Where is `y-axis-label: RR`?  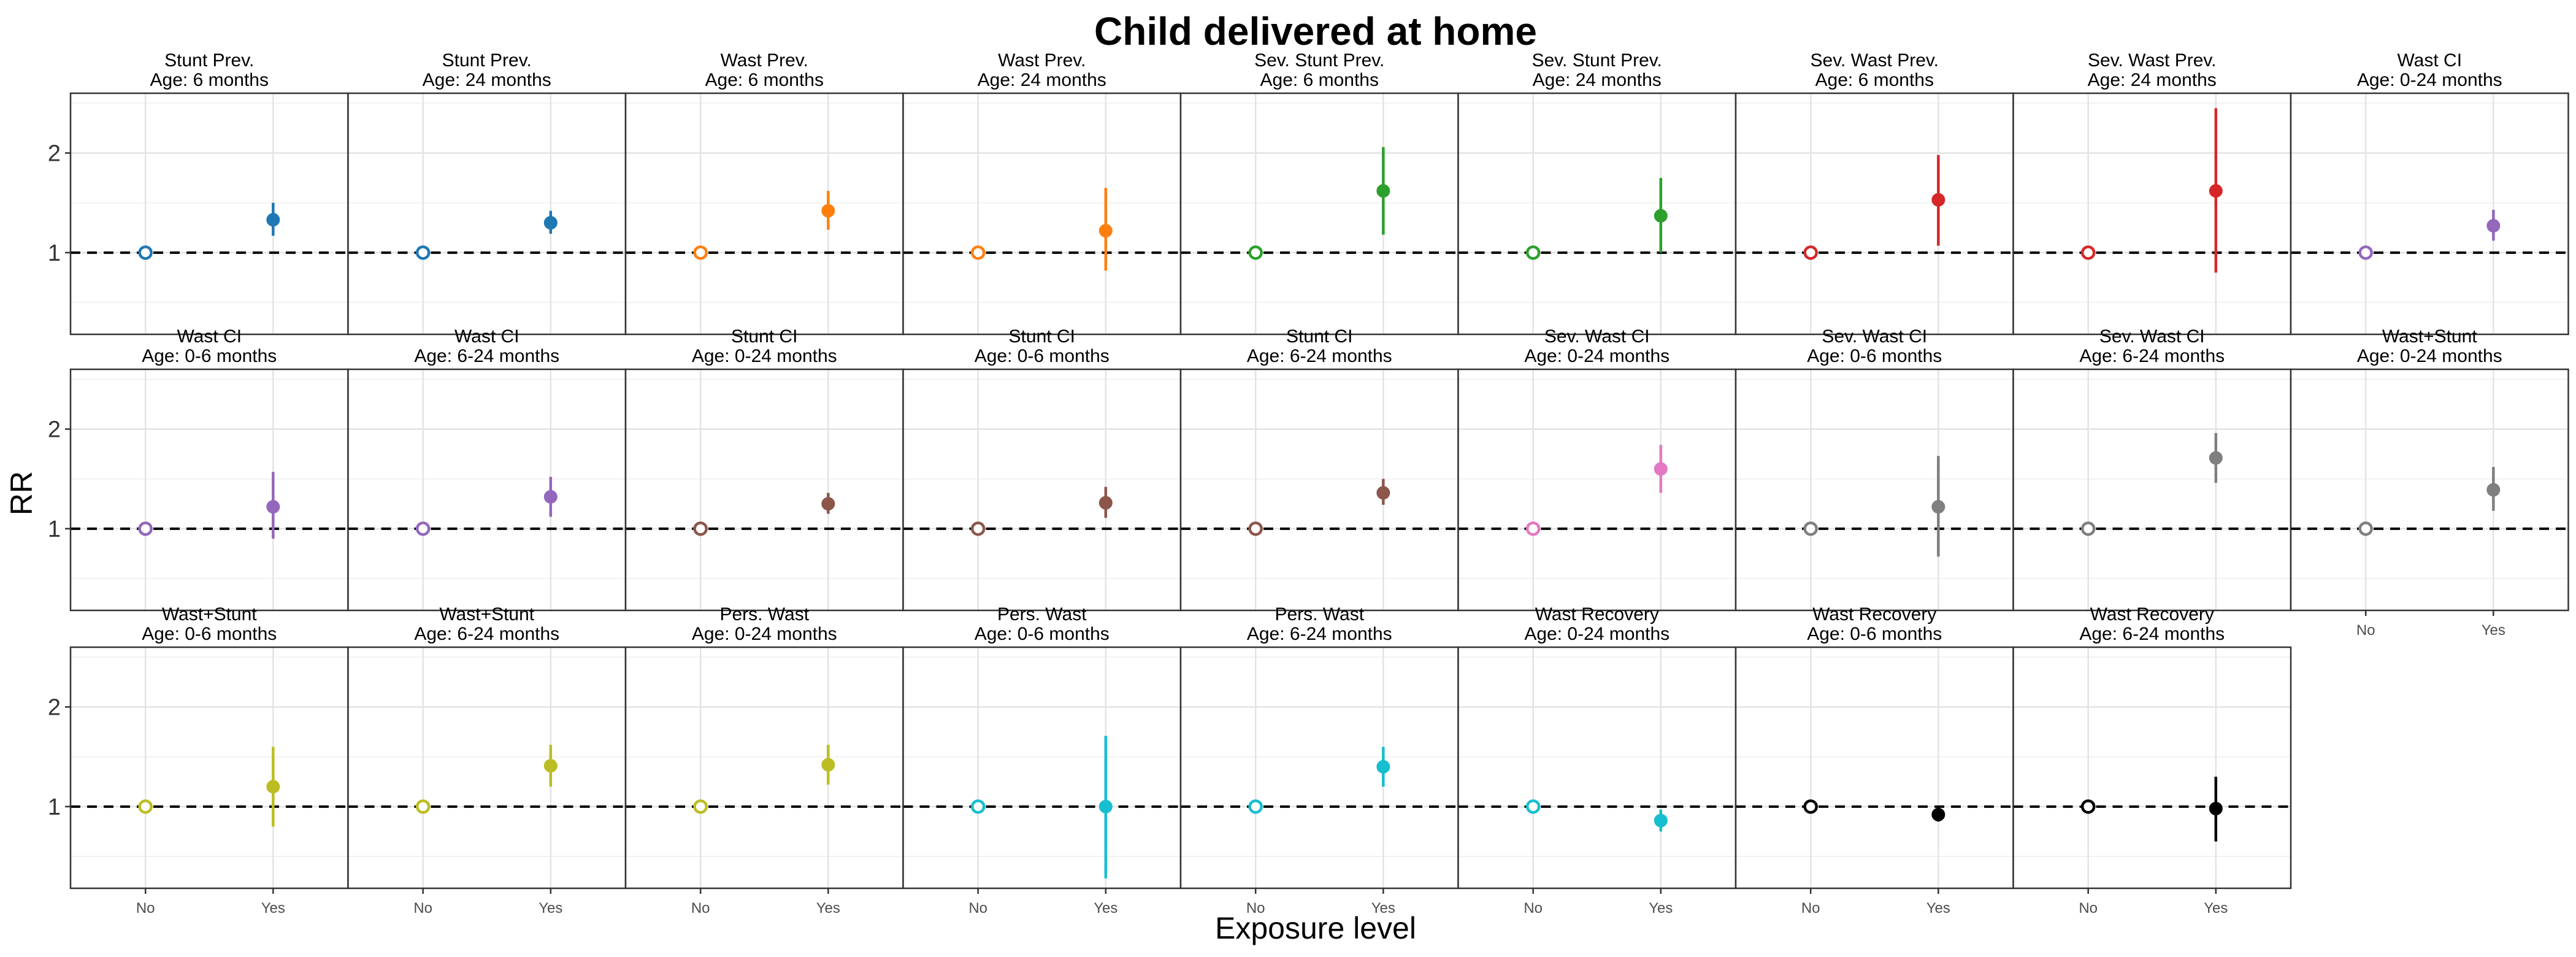
y-axis-label: RR is located at coordinates (21, 493).